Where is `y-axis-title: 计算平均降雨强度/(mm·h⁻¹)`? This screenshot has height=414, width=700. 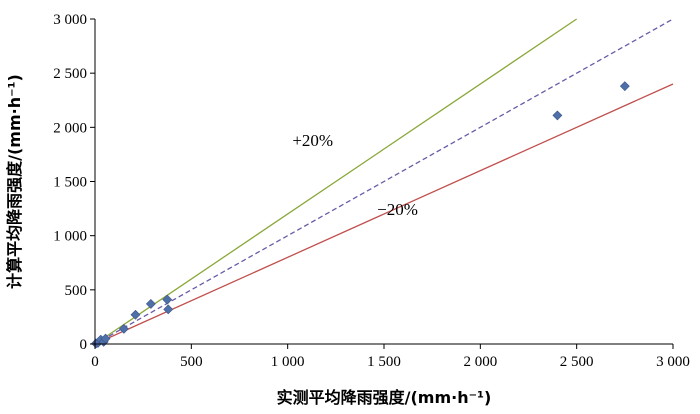
y-axis-title: 计算平均降雨强度/(mm·h⁻¹) is located at coordinates (14, 181).